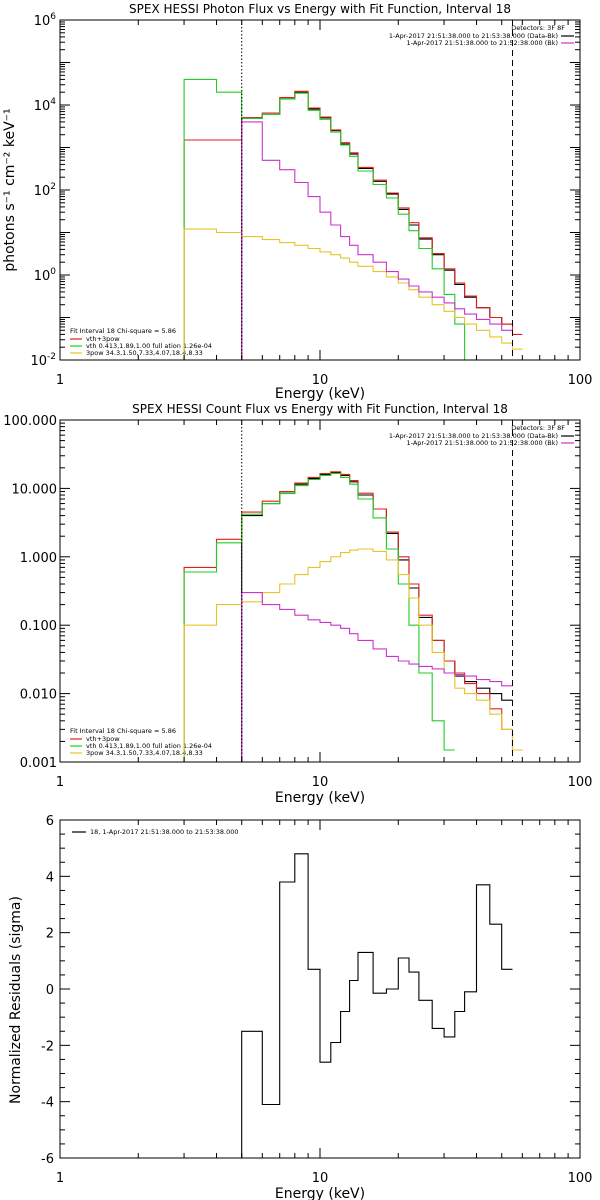 This screenshot has width=600, height=1200. What do you see at coordinates (320, 394) in the screenshot?
I see `photon-x-axis-label: Energy (keV)` at bounding box center [320, 394].